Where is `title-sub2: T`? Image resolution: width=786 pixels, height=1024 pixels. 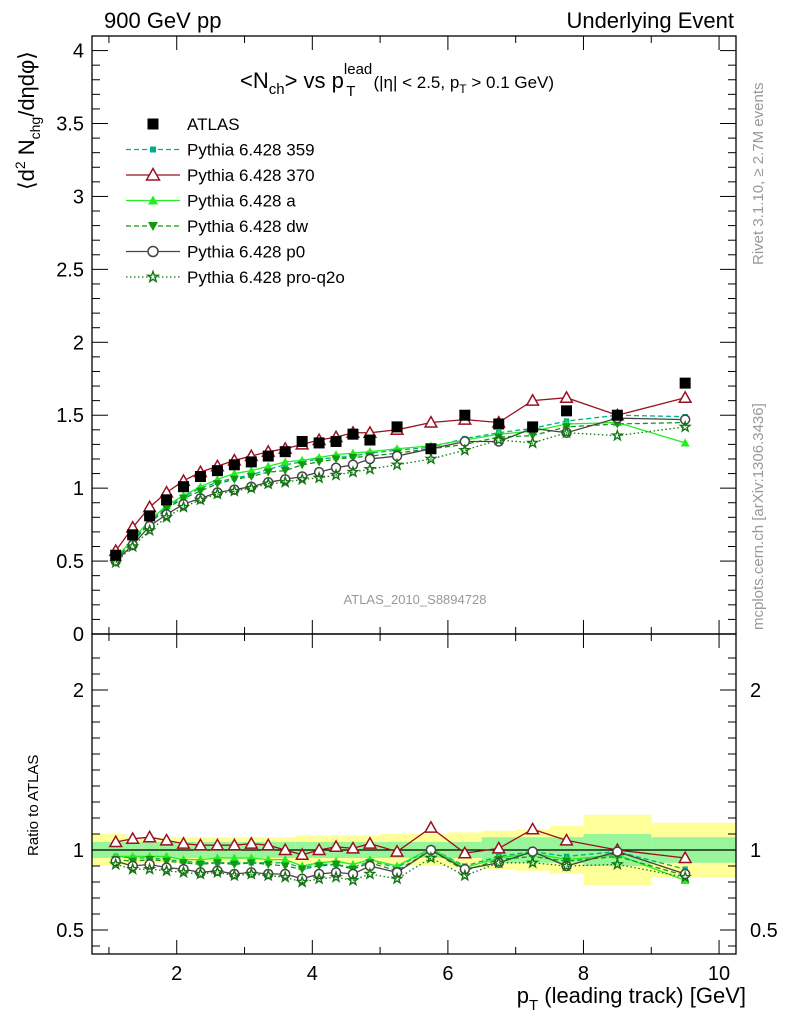
title-sub2: T is located at coordinates (350, 91).